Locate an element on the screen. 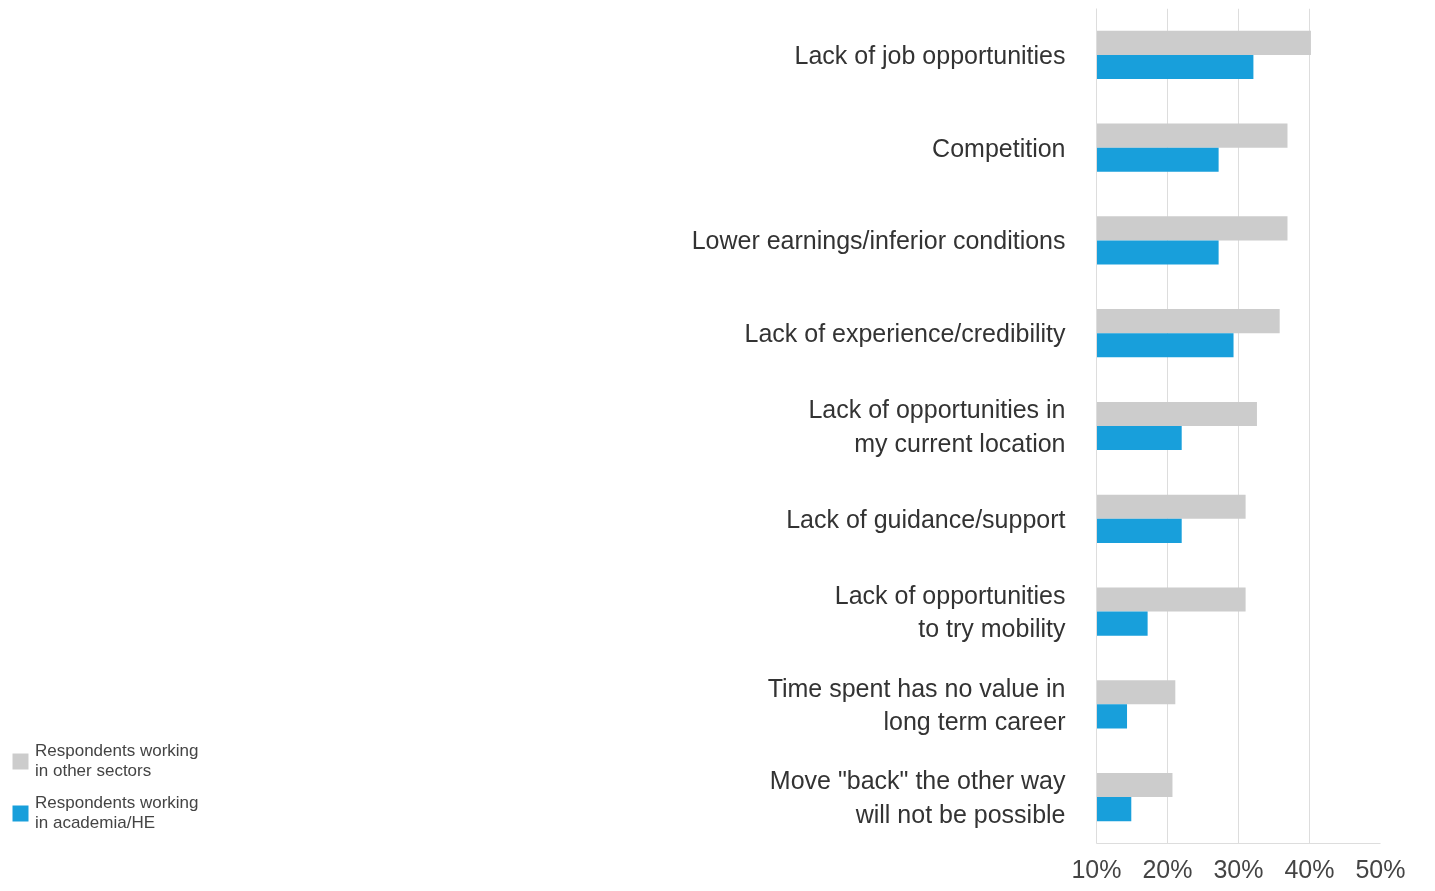 The width and height of the screenshot is (1435, 891). x-tick-label: 50% is located at coordinates (1380, 868).